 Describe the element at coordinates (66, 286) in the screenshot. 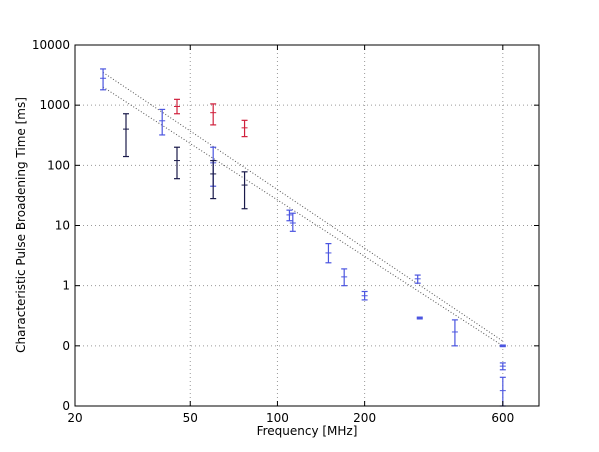

I see `y-tick-label: 1` at that location.